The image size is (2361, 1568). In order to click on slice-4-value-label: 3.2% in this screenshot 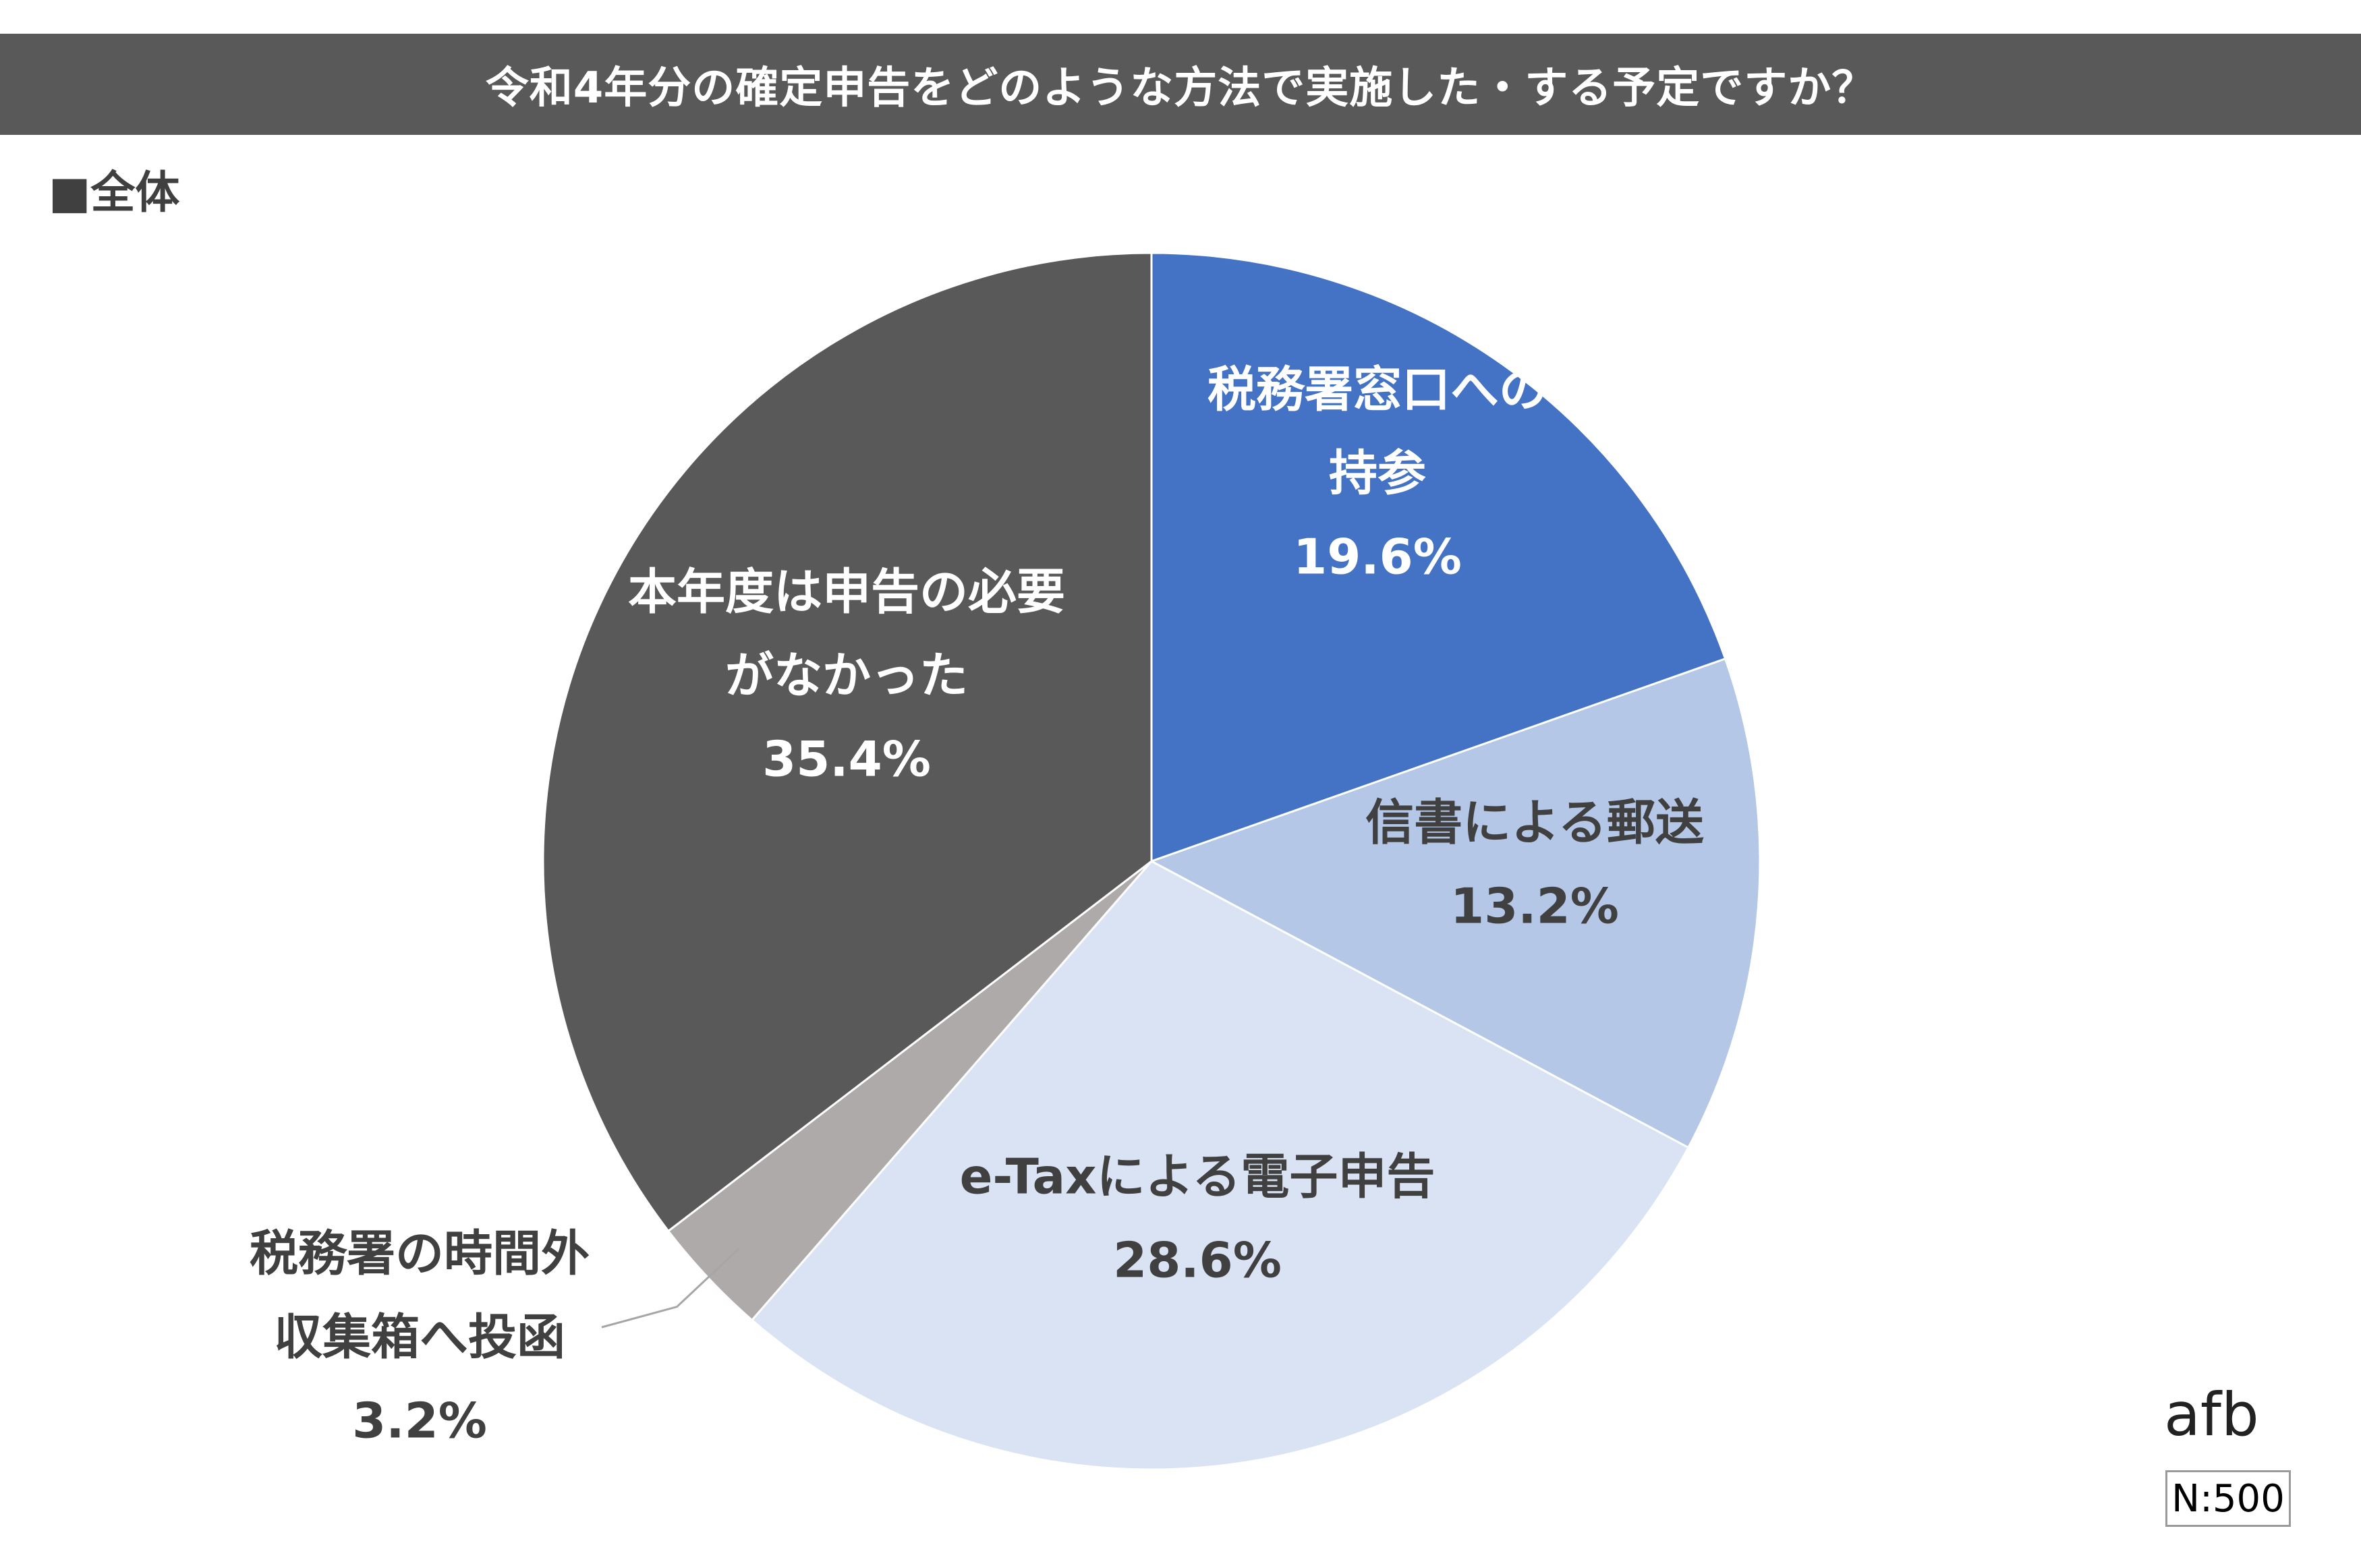, I will do `click(420, 1421)`.